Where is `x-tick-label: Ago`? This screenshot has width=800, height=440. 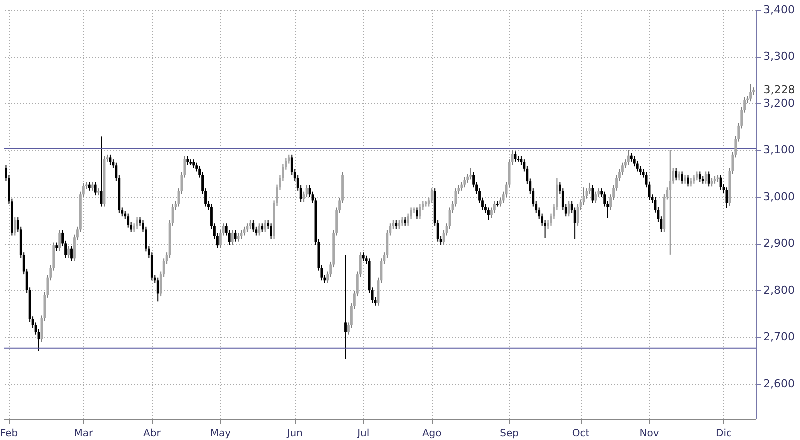 x-tick-label: Ago is located at coordinates (432, 434).